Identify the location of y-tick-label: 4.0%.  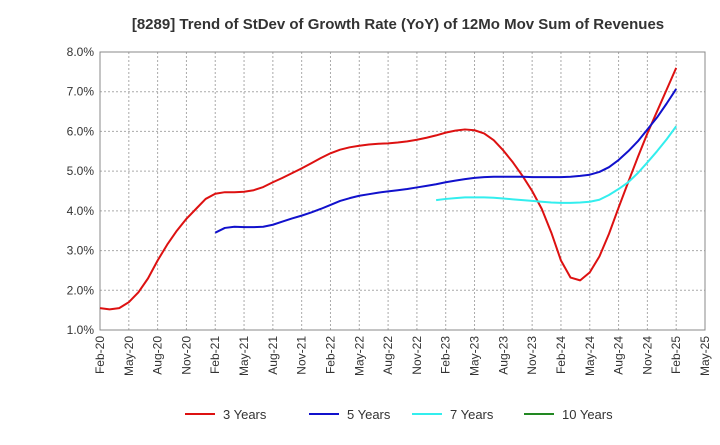
(81, 211).